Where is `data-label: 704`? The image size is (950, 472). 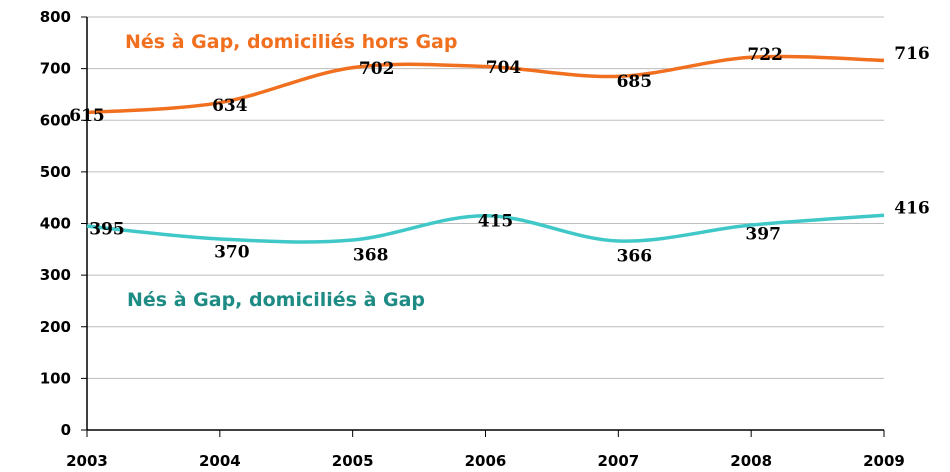
data-label: 704 is located at coordinates (504, 68).